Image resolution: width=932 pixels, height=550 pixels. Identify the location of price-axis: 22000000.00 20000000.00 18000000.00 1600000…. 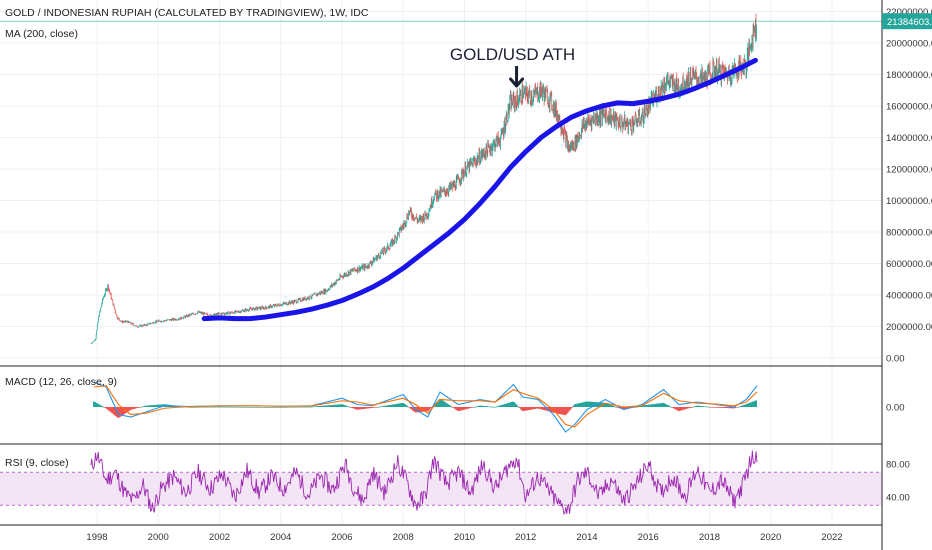
(909, 186).